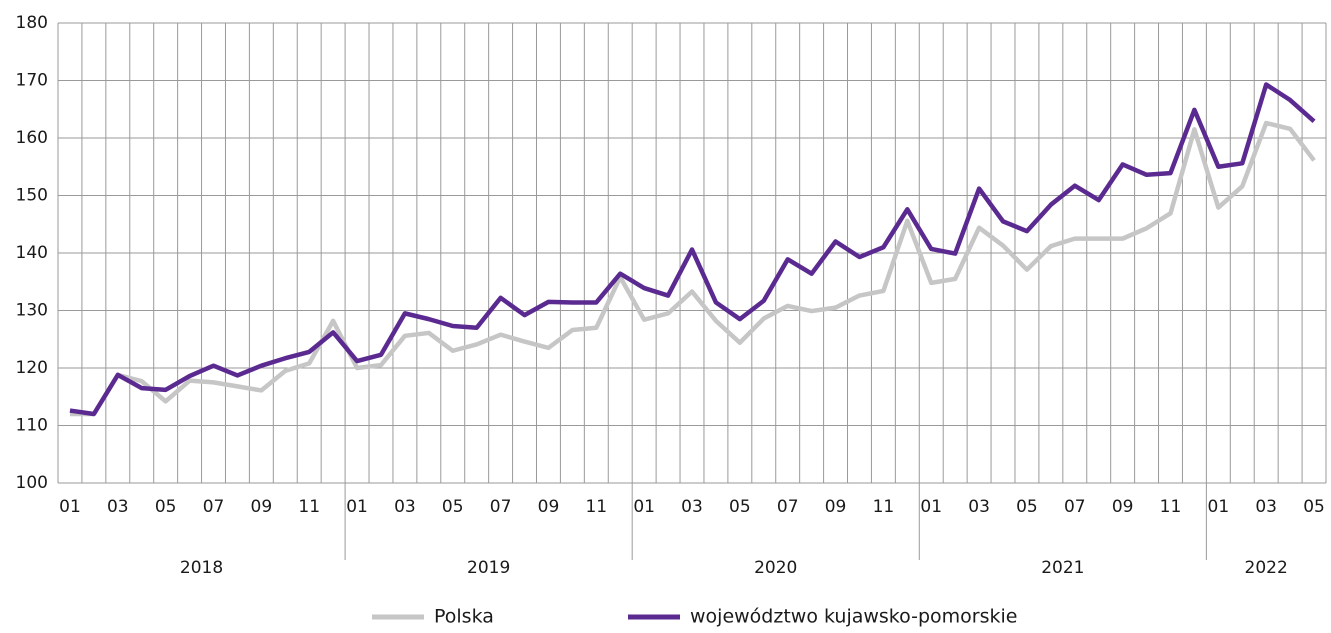 The height and width of the screenshot is (633, 1331). Describe the element at coordinates (1266, 568) in the screenshot. I see `year-label: 2022` at that location.